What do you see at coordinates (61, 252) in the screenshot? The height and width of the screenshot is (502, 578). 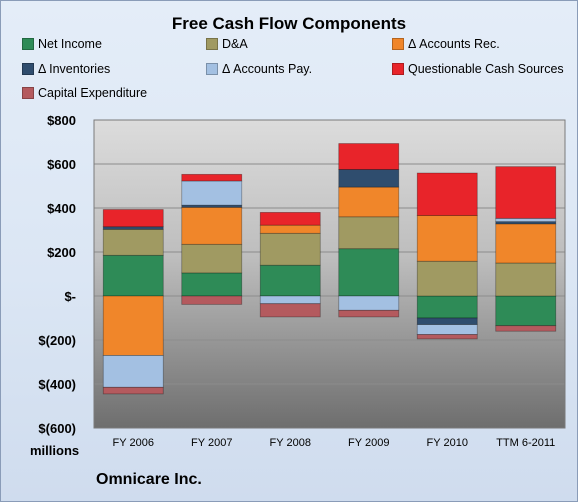 I see `y-tick-label: $200` at bounding box center [61, 252].